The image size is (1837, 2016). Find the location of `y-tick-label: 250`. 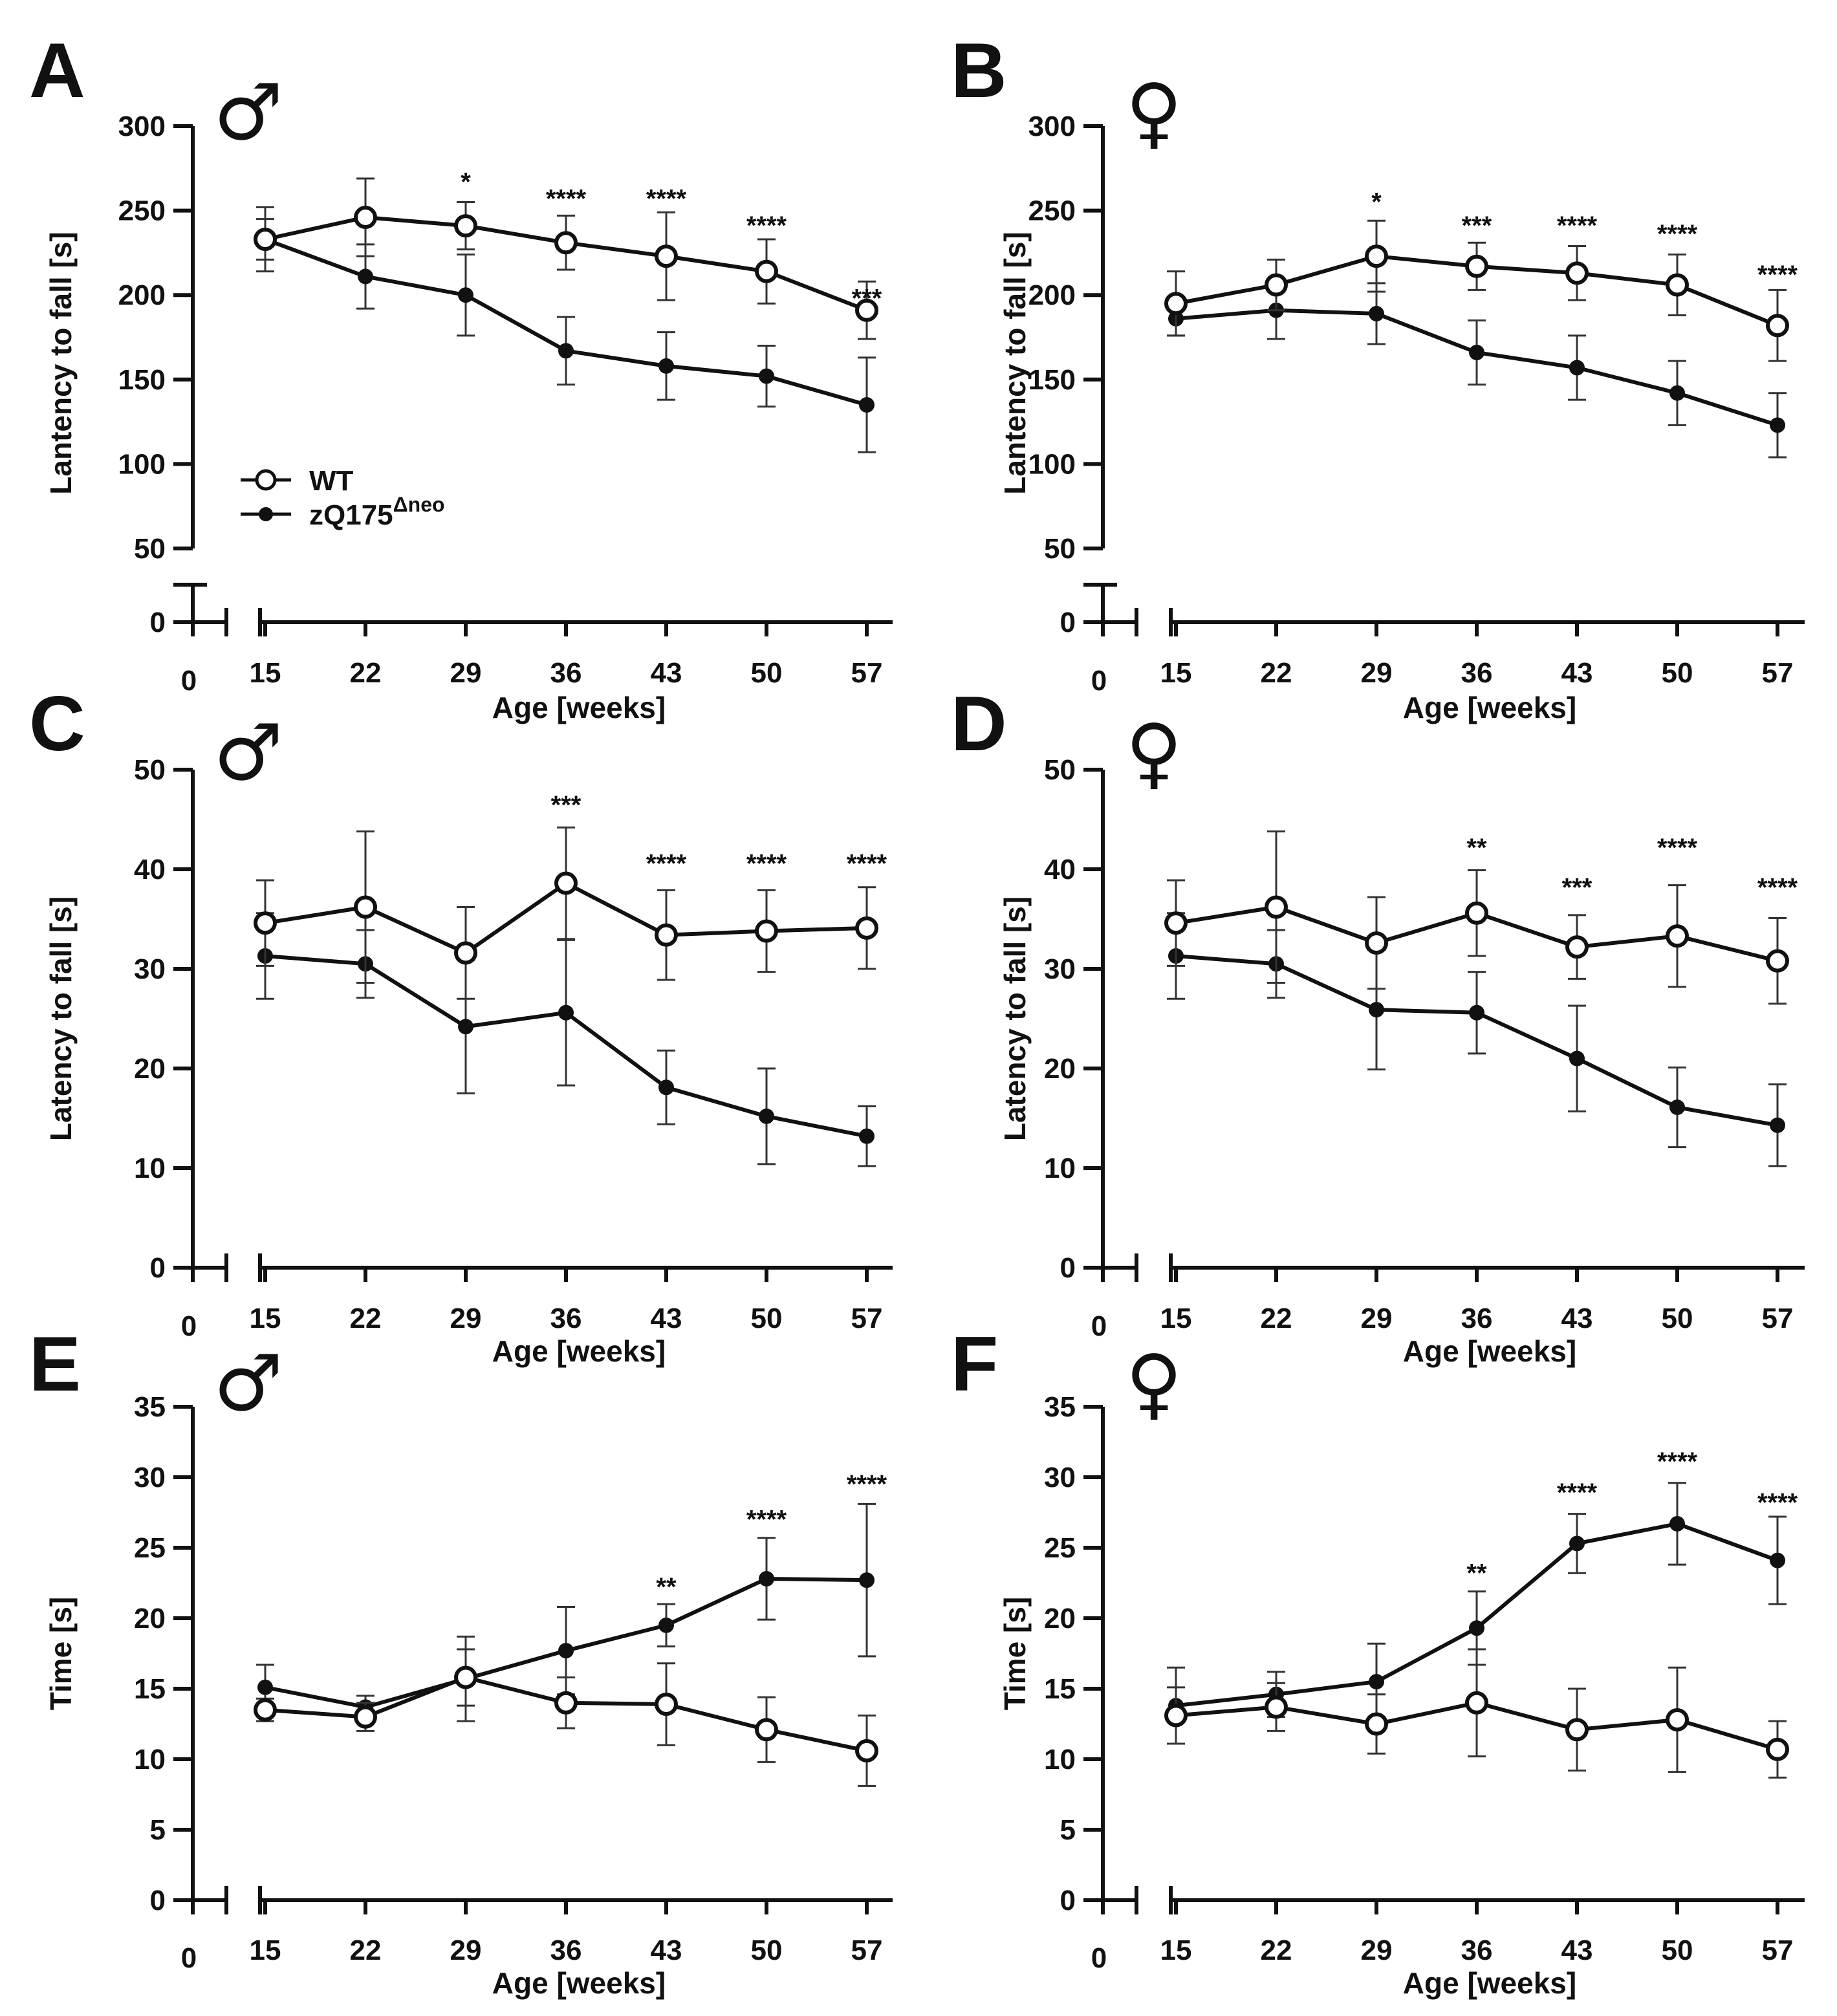

y-tick-label: 250 is located at coordinates (1052, 211).